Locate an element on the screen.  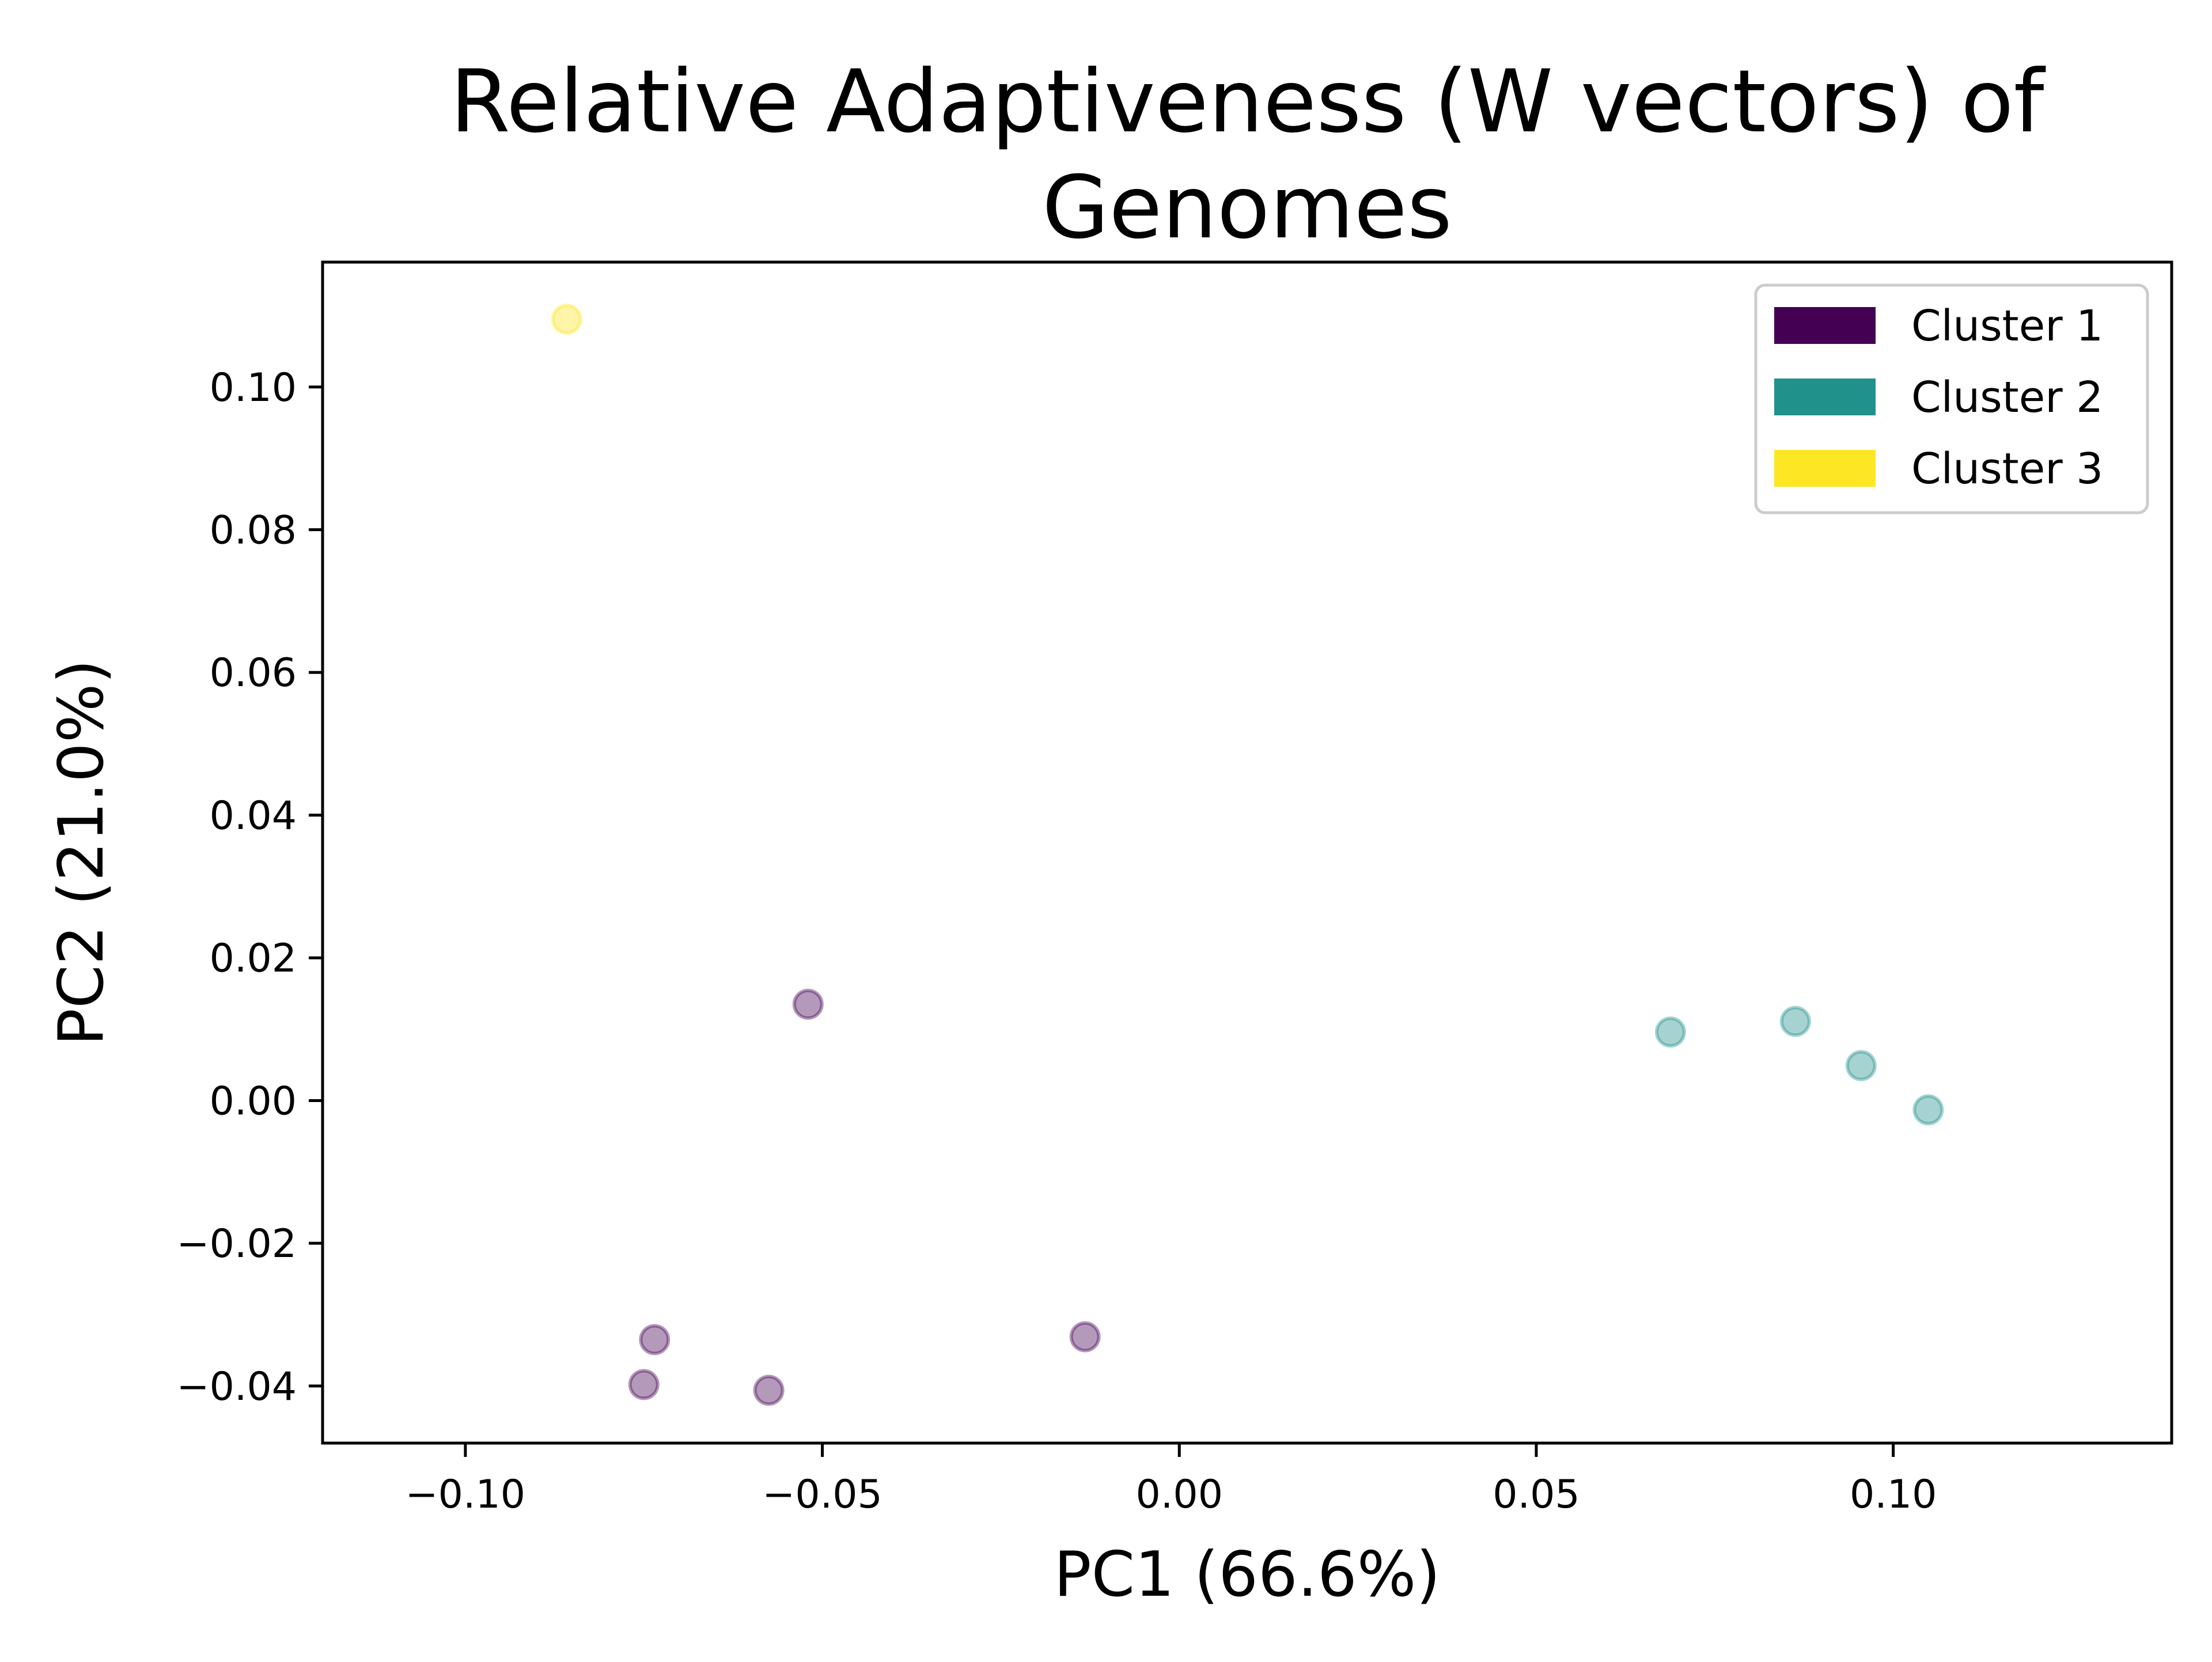
y-tick-label: 0.00 is located at coordinates (253, 1101).